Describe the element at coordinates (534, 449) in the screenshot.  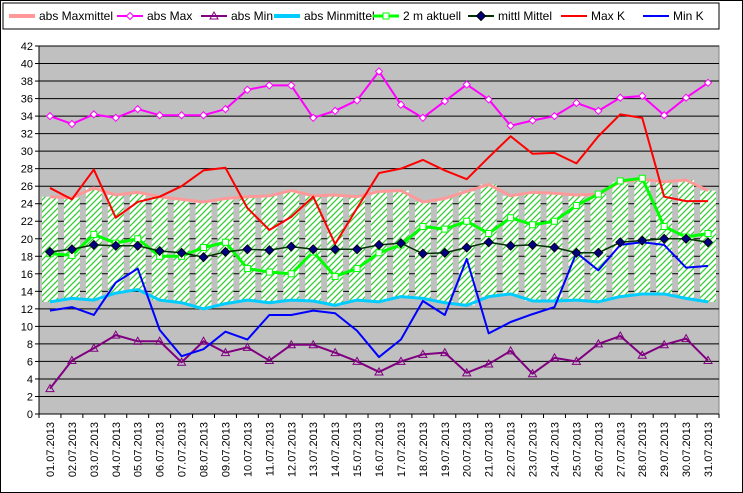
I see `x-tick-label: 23.07.2013` at that location.